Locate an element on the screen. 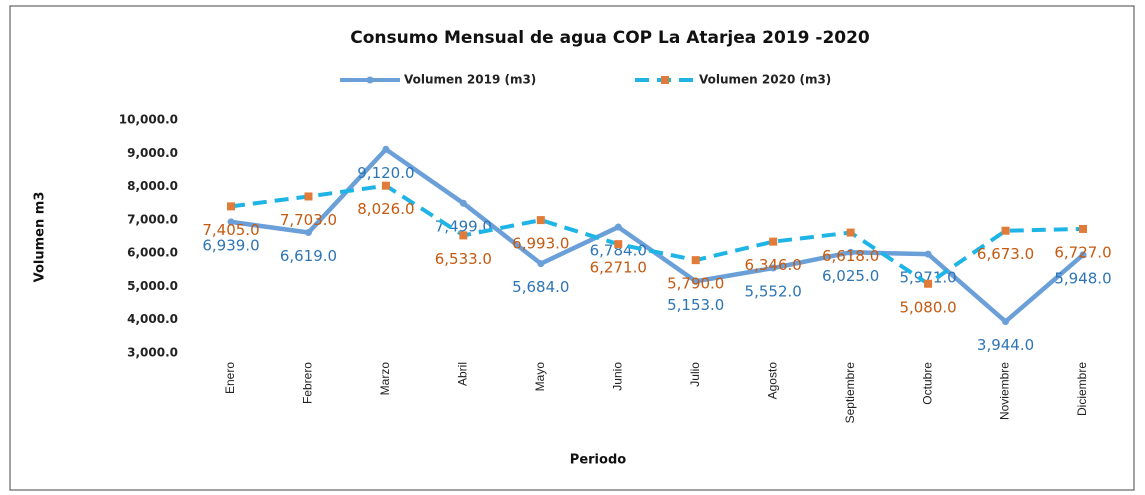 This screenshot has height=495, width=1145. x-tick-label: Marzo is located at coordinates (385, 379).